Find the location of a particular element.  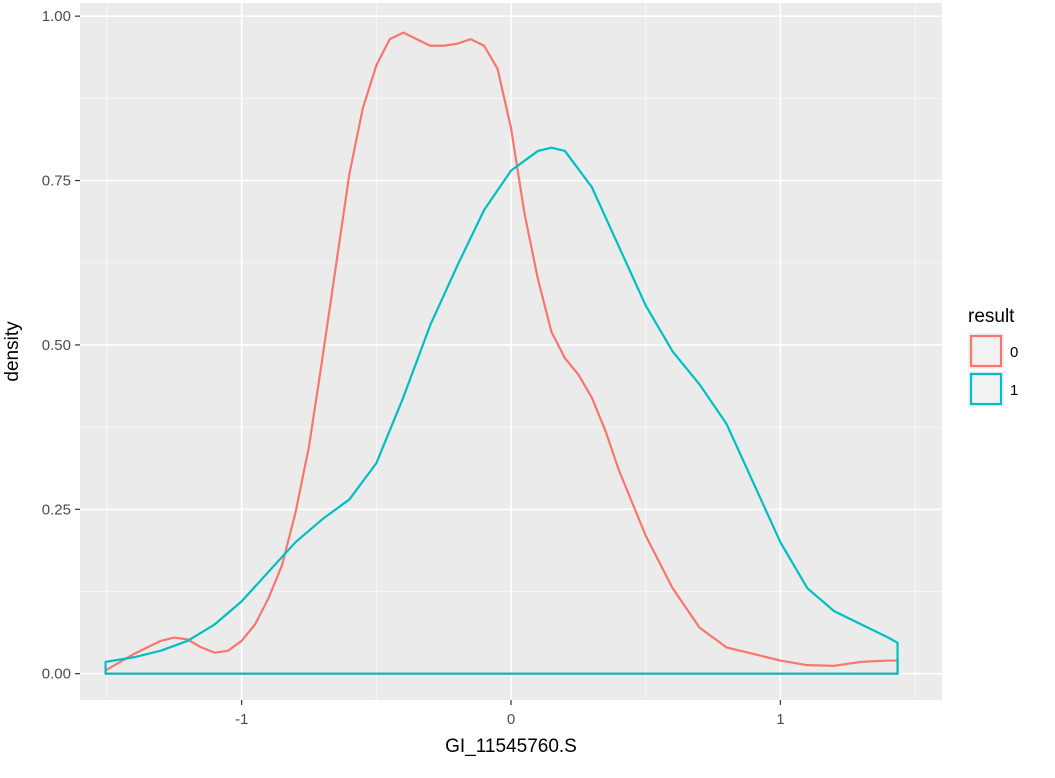

x-tick-labels: -1 0 1 is located at coordinates (510, 719).